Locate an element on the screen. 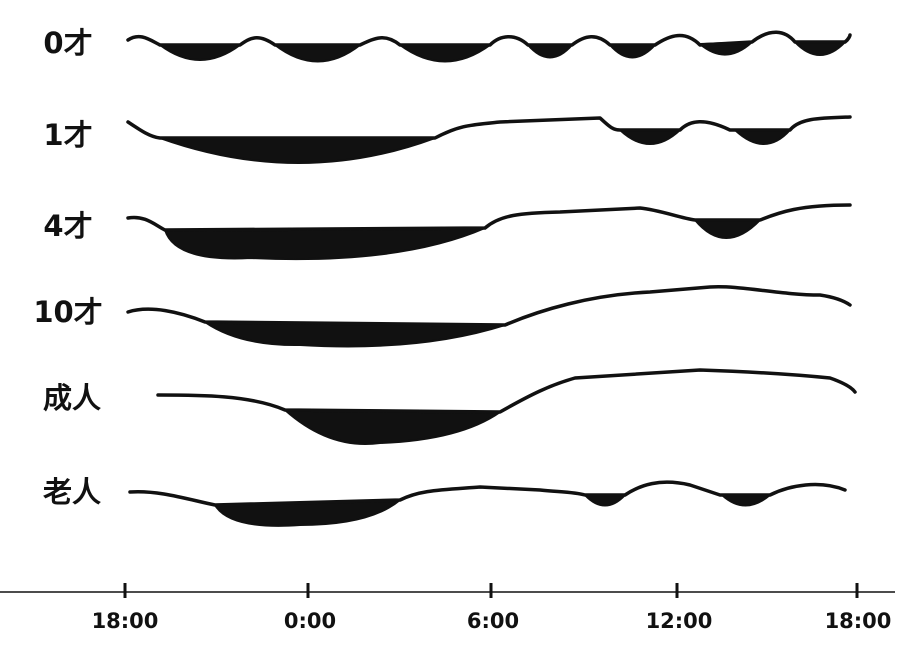  row-label: 1才 is located at coordinates (67, 135).